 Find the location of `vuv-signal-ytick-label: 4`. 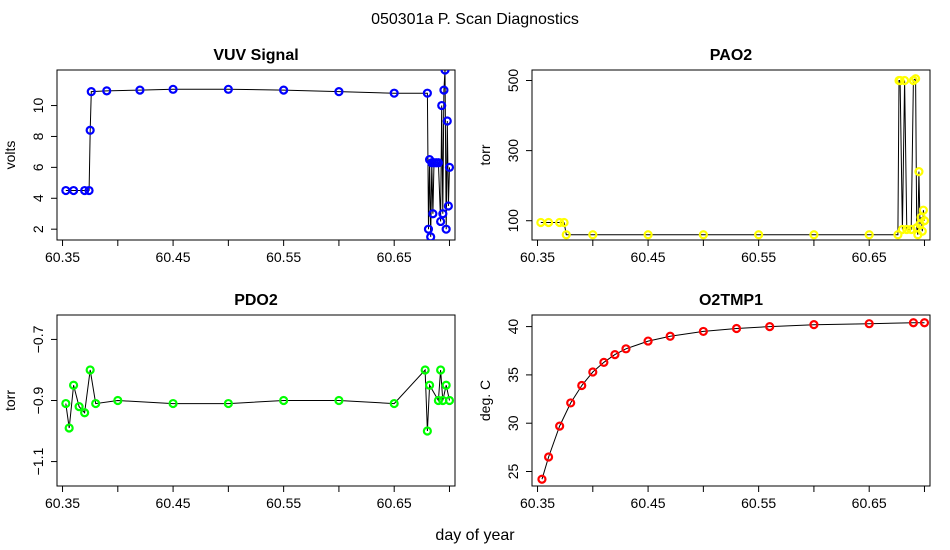

vuv-signal-ytick-label: 4 is located at coordinates (38, 198).